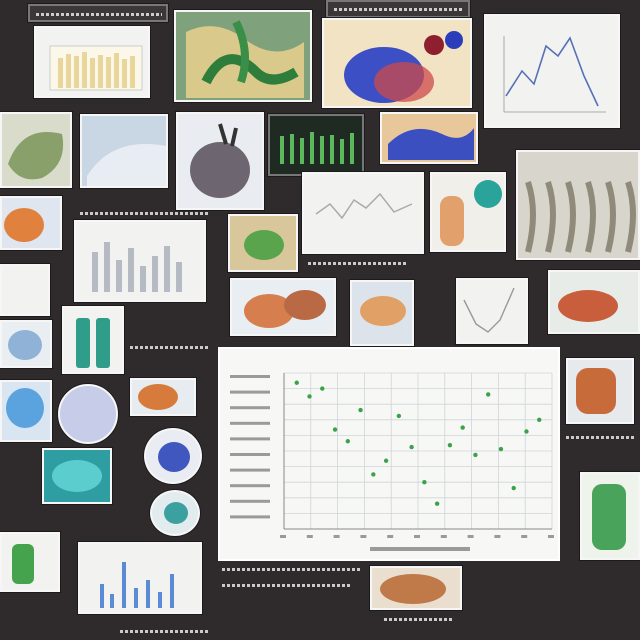 The width and height of the screenshot is (640, 640). Describe the element at coordinates (77, 476) in the screenshot. I see `teal-tissue-thumbnail` at that location.